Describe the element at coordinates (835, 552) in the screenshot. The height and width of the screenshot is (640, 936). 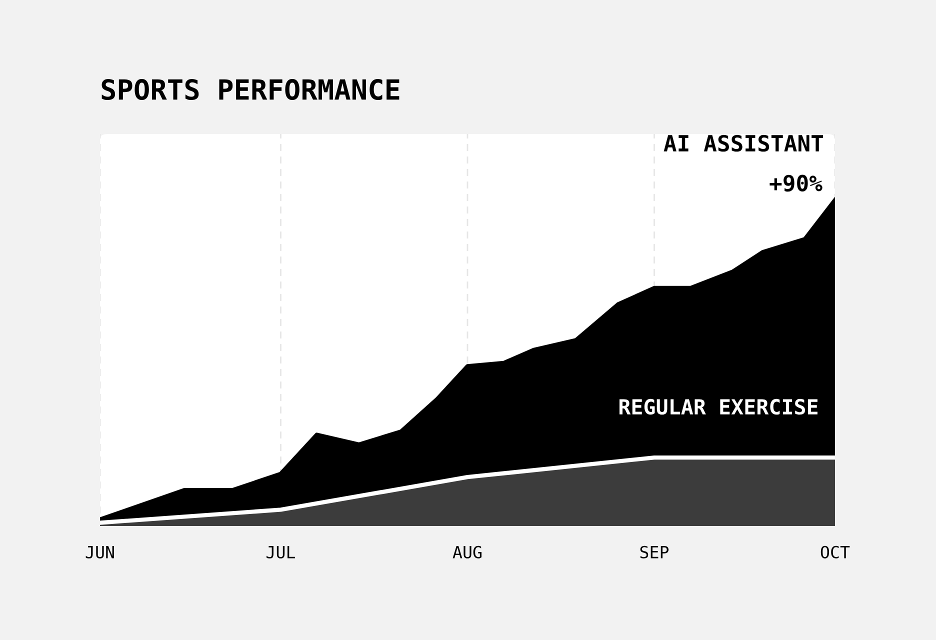
I see `x-tick-label: OCT` at that location.